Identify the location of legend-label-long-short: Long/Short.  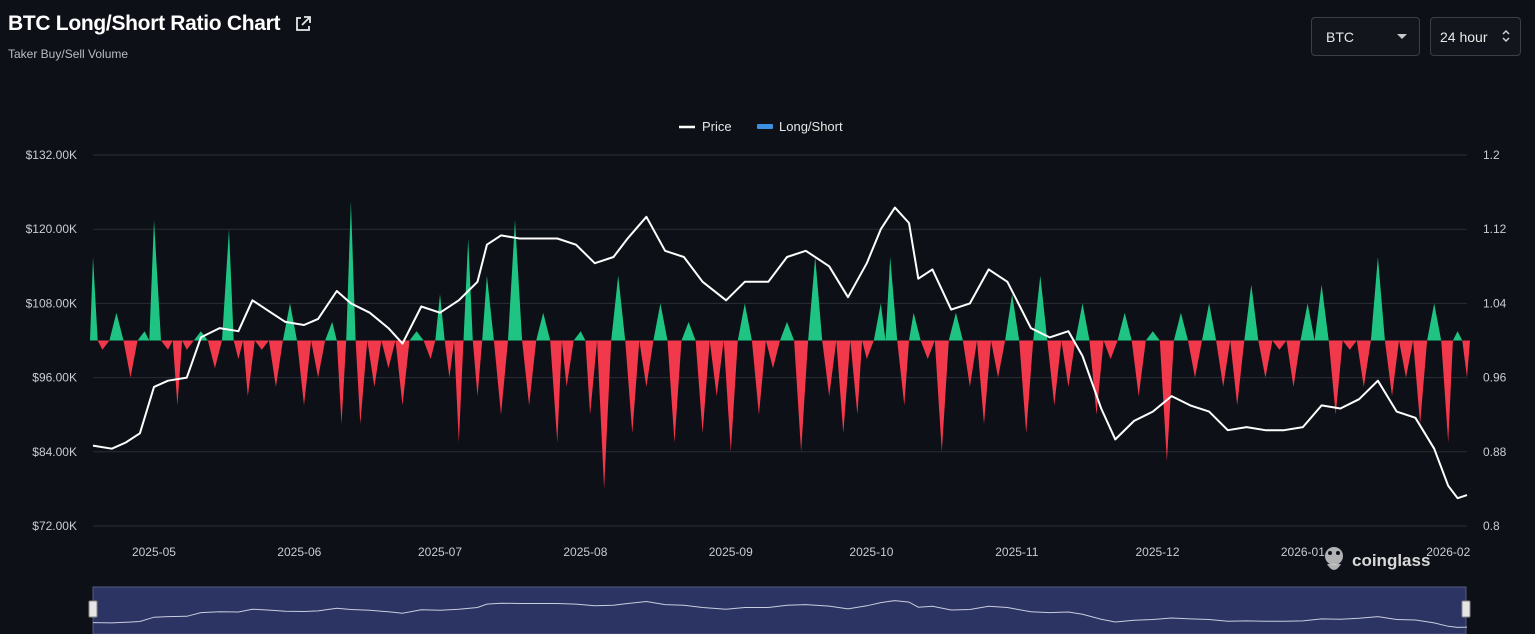
(811, 126).